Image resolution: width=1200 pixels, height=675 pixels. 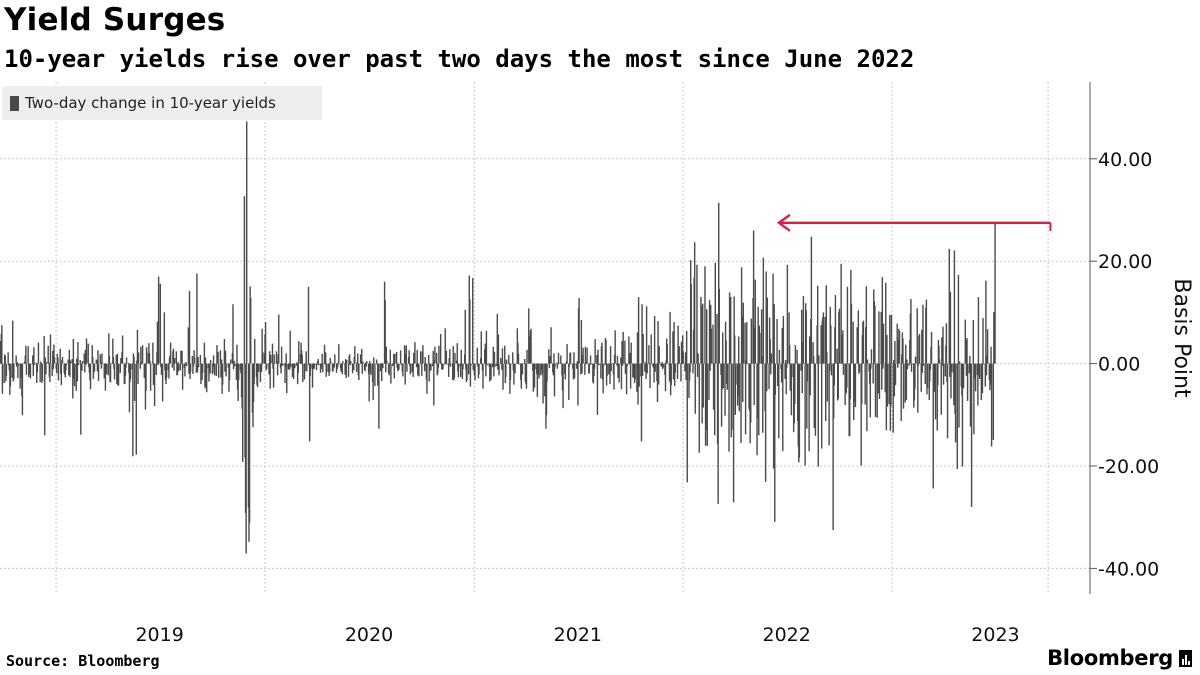 What do you see at coordinates (159, 635) in the screenshot?
I see `x-tick-label: 2019` at bounding box center [159, 635].